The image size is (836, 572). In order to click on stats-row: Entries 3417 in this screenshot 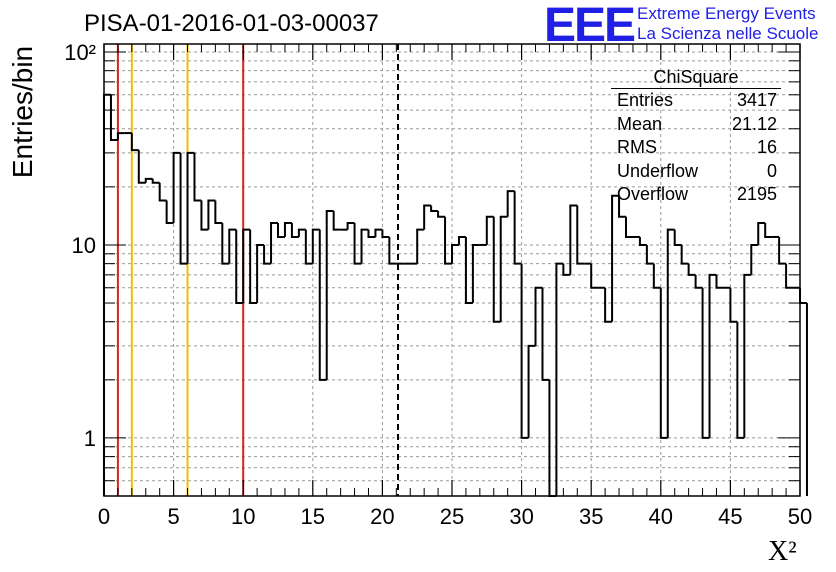, I will do `click(696, 101)`.